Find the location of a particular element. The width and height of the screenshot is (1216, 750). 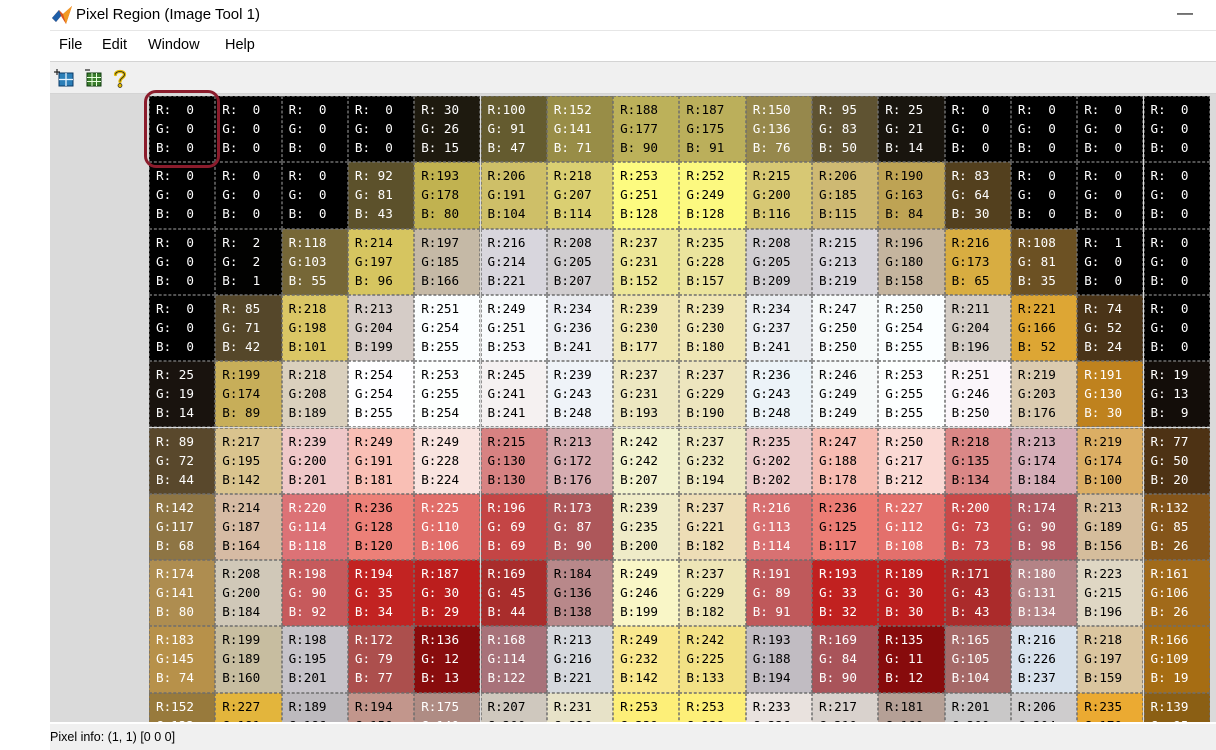

menu-window: Window is located at coordinates (174, 45).